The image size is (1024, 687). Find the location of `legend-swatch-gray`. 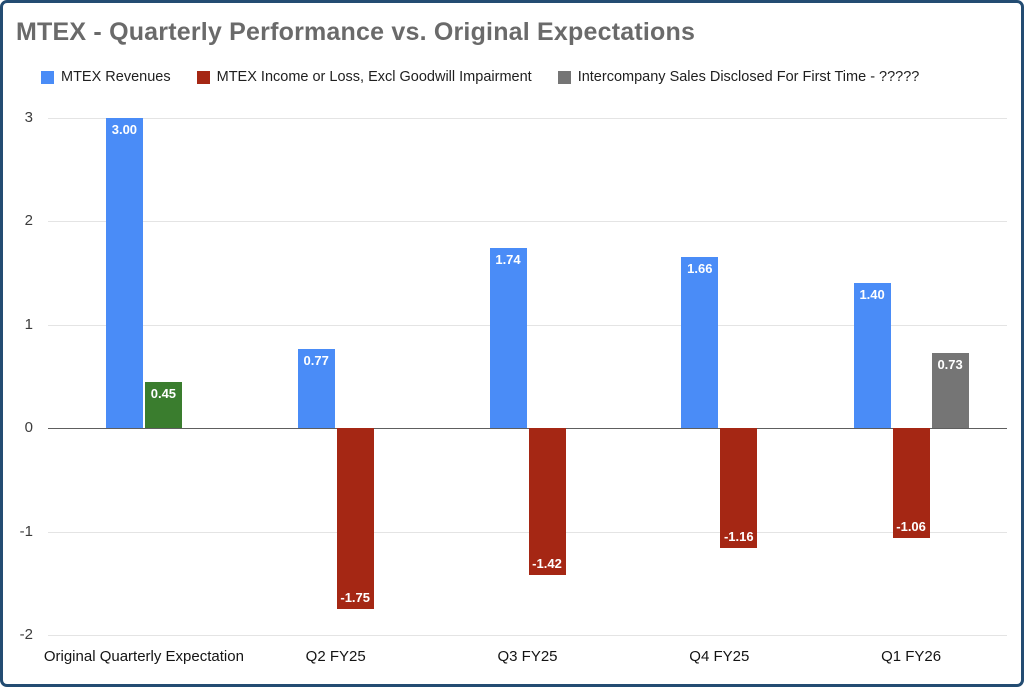

legend-swatch-gray is located at coordinates (564, 77).